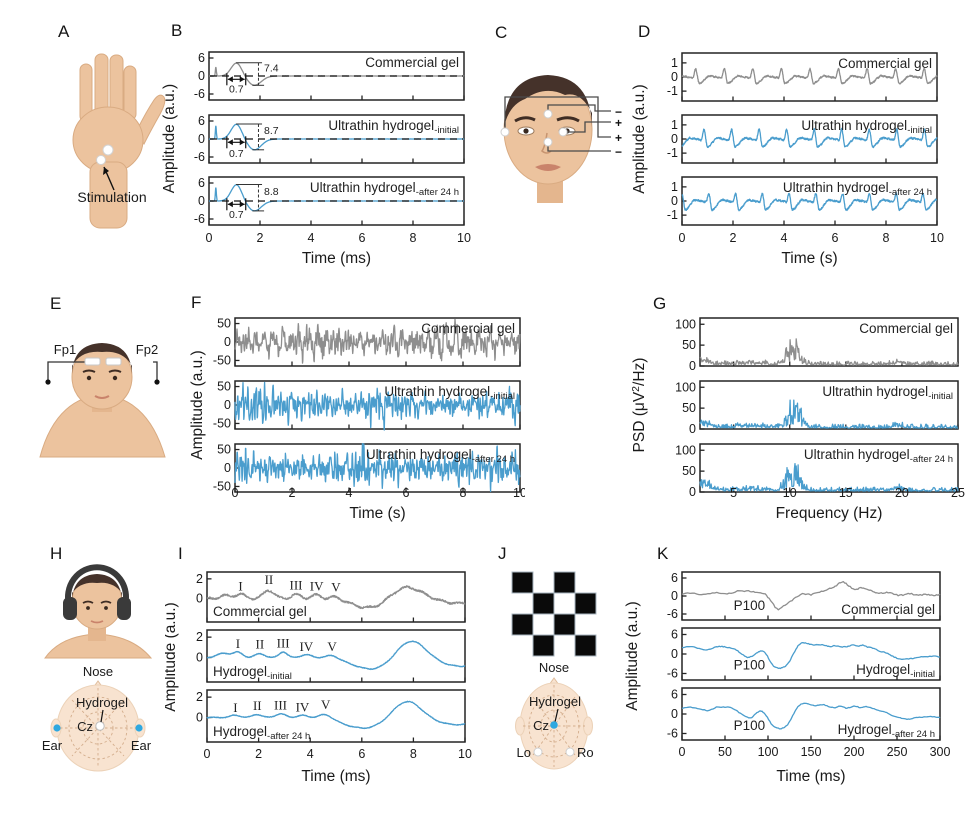  What do you see at coordinates (570, 752) in the screenshot?
I see `ro-electrode-dot` at bounding box center [570, 752].